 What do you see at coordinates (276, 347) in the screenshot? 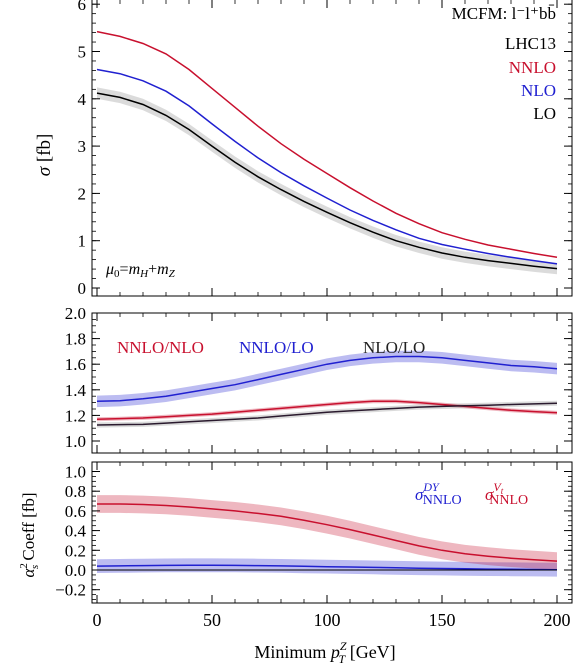
I see `ratio-label-nnlo-lo: NNLO/LO` at bounding box center [276, 347].